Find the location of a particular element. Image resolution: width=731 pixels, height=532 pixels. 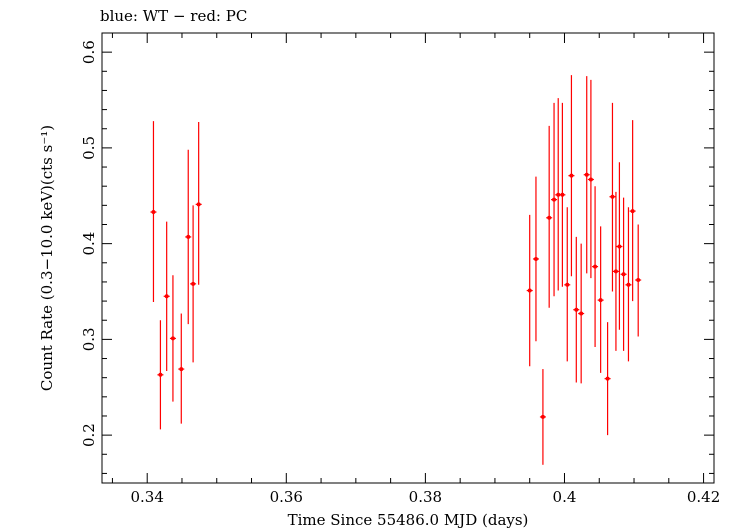

x-tick-label: 0.4 is located at coordinates (565, 497).